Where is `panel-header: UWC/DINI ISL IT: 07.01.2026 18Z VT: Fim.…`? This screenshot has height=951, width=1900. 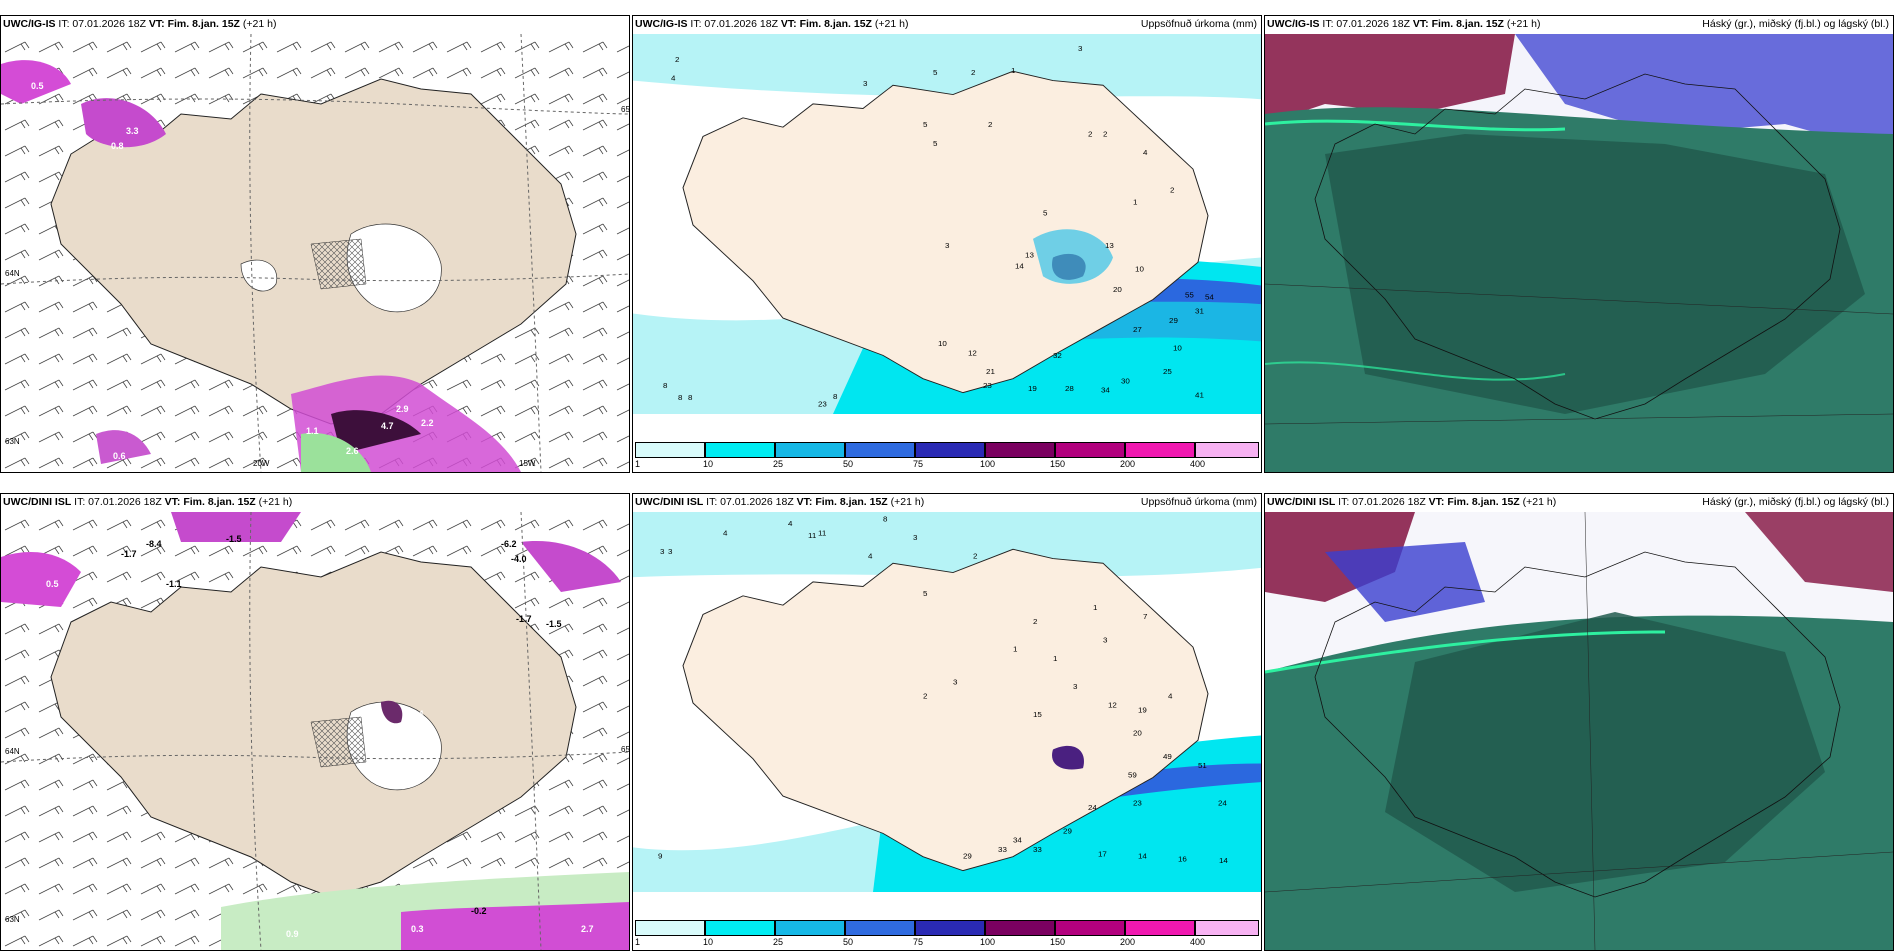 panel-header: UWC/DINI ISL IT: 07.01.2026 18Z VT: Fim.… is located at coordinates (1412, 502).